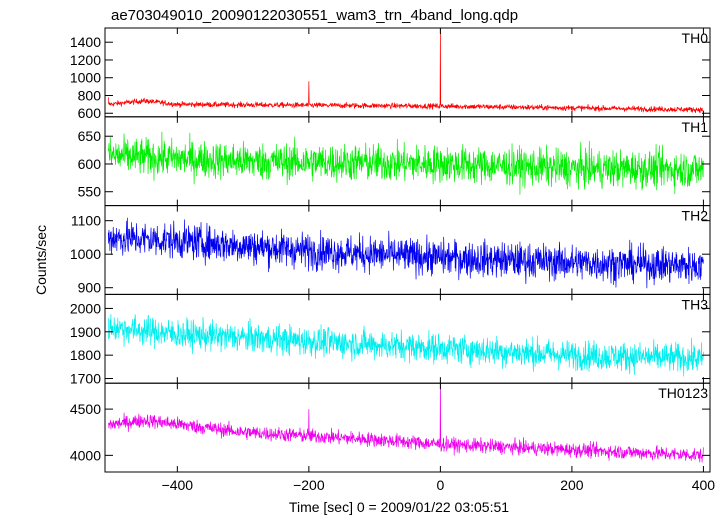  I want to click on y-tick-label: 1200, so click(85, 60).